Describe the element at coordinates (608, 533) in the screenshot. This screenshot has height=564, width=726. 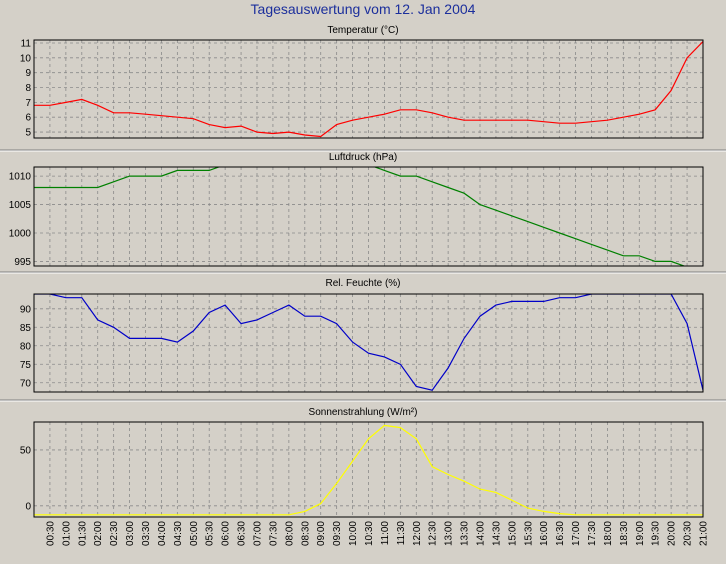
I see `x-tick-label: 18:00` at that location.